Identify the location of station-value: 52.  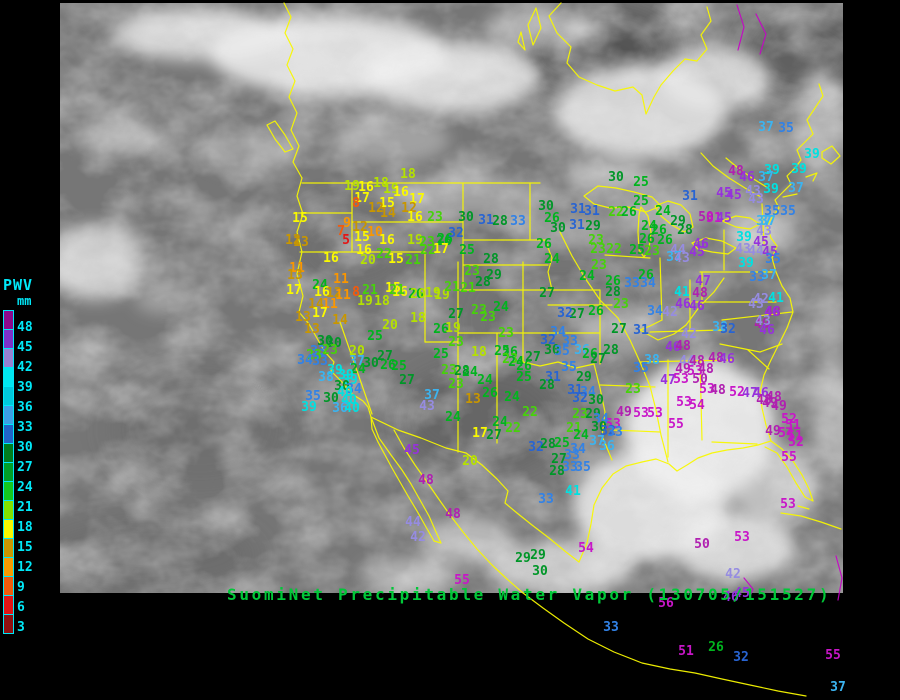
(796, 442).